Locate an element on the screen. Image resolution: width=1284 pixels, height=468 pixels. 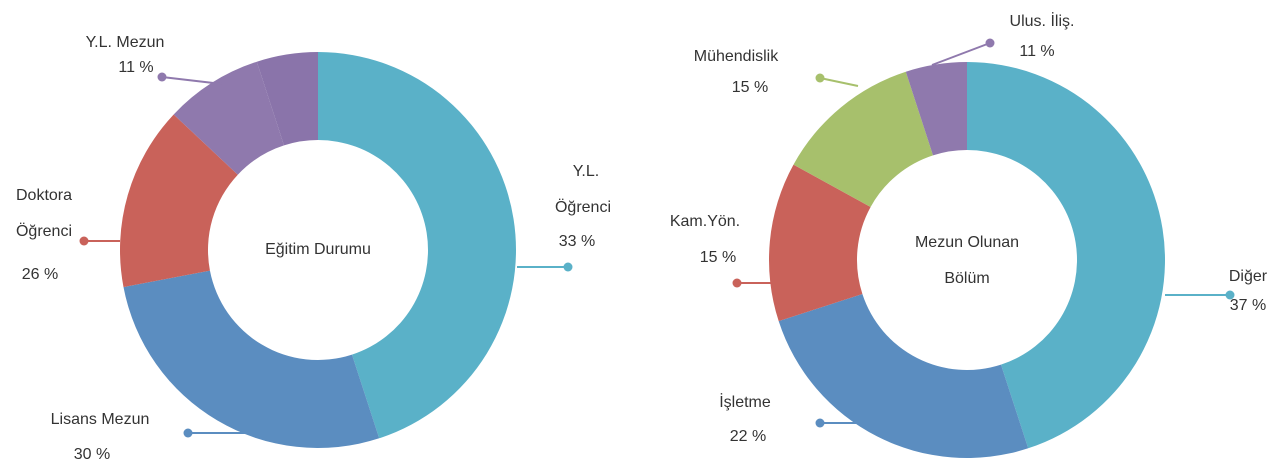
chart-title: Bölüm is located at coordinates (966, 278).